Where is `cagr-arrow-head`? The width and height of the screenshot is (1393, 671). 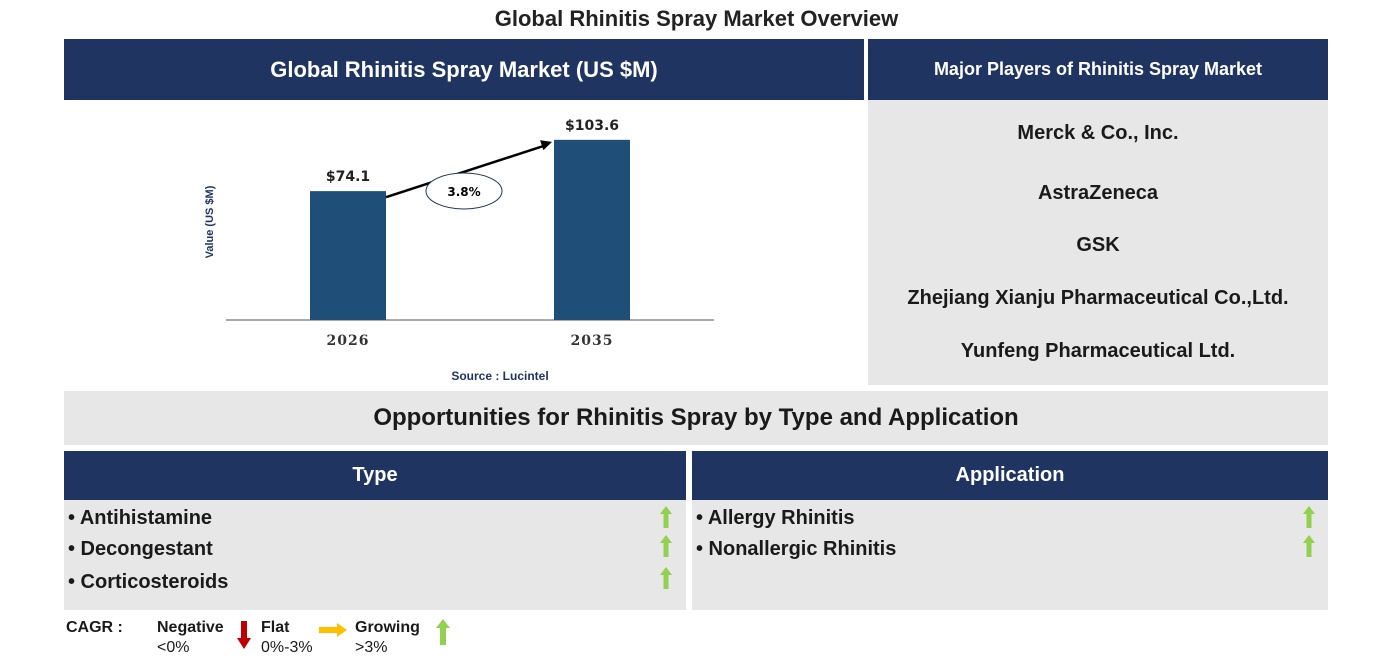 cagr-arrow-head is located at coordinates (546, 145).